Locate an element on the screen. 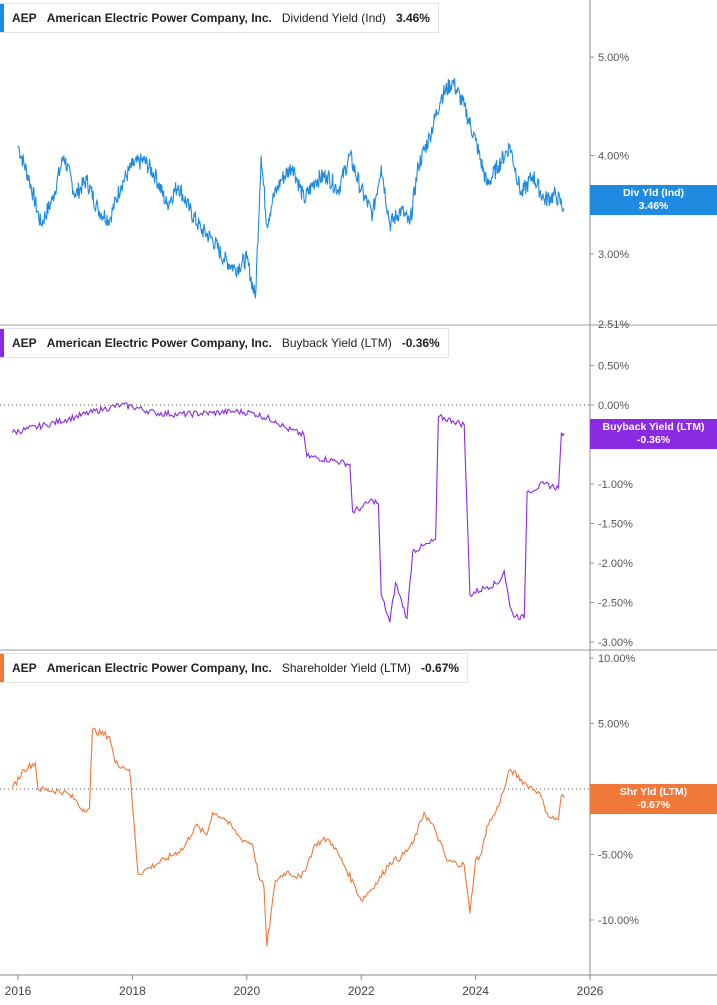  flag-value: -0.36% is located at coordinates (653, 440).